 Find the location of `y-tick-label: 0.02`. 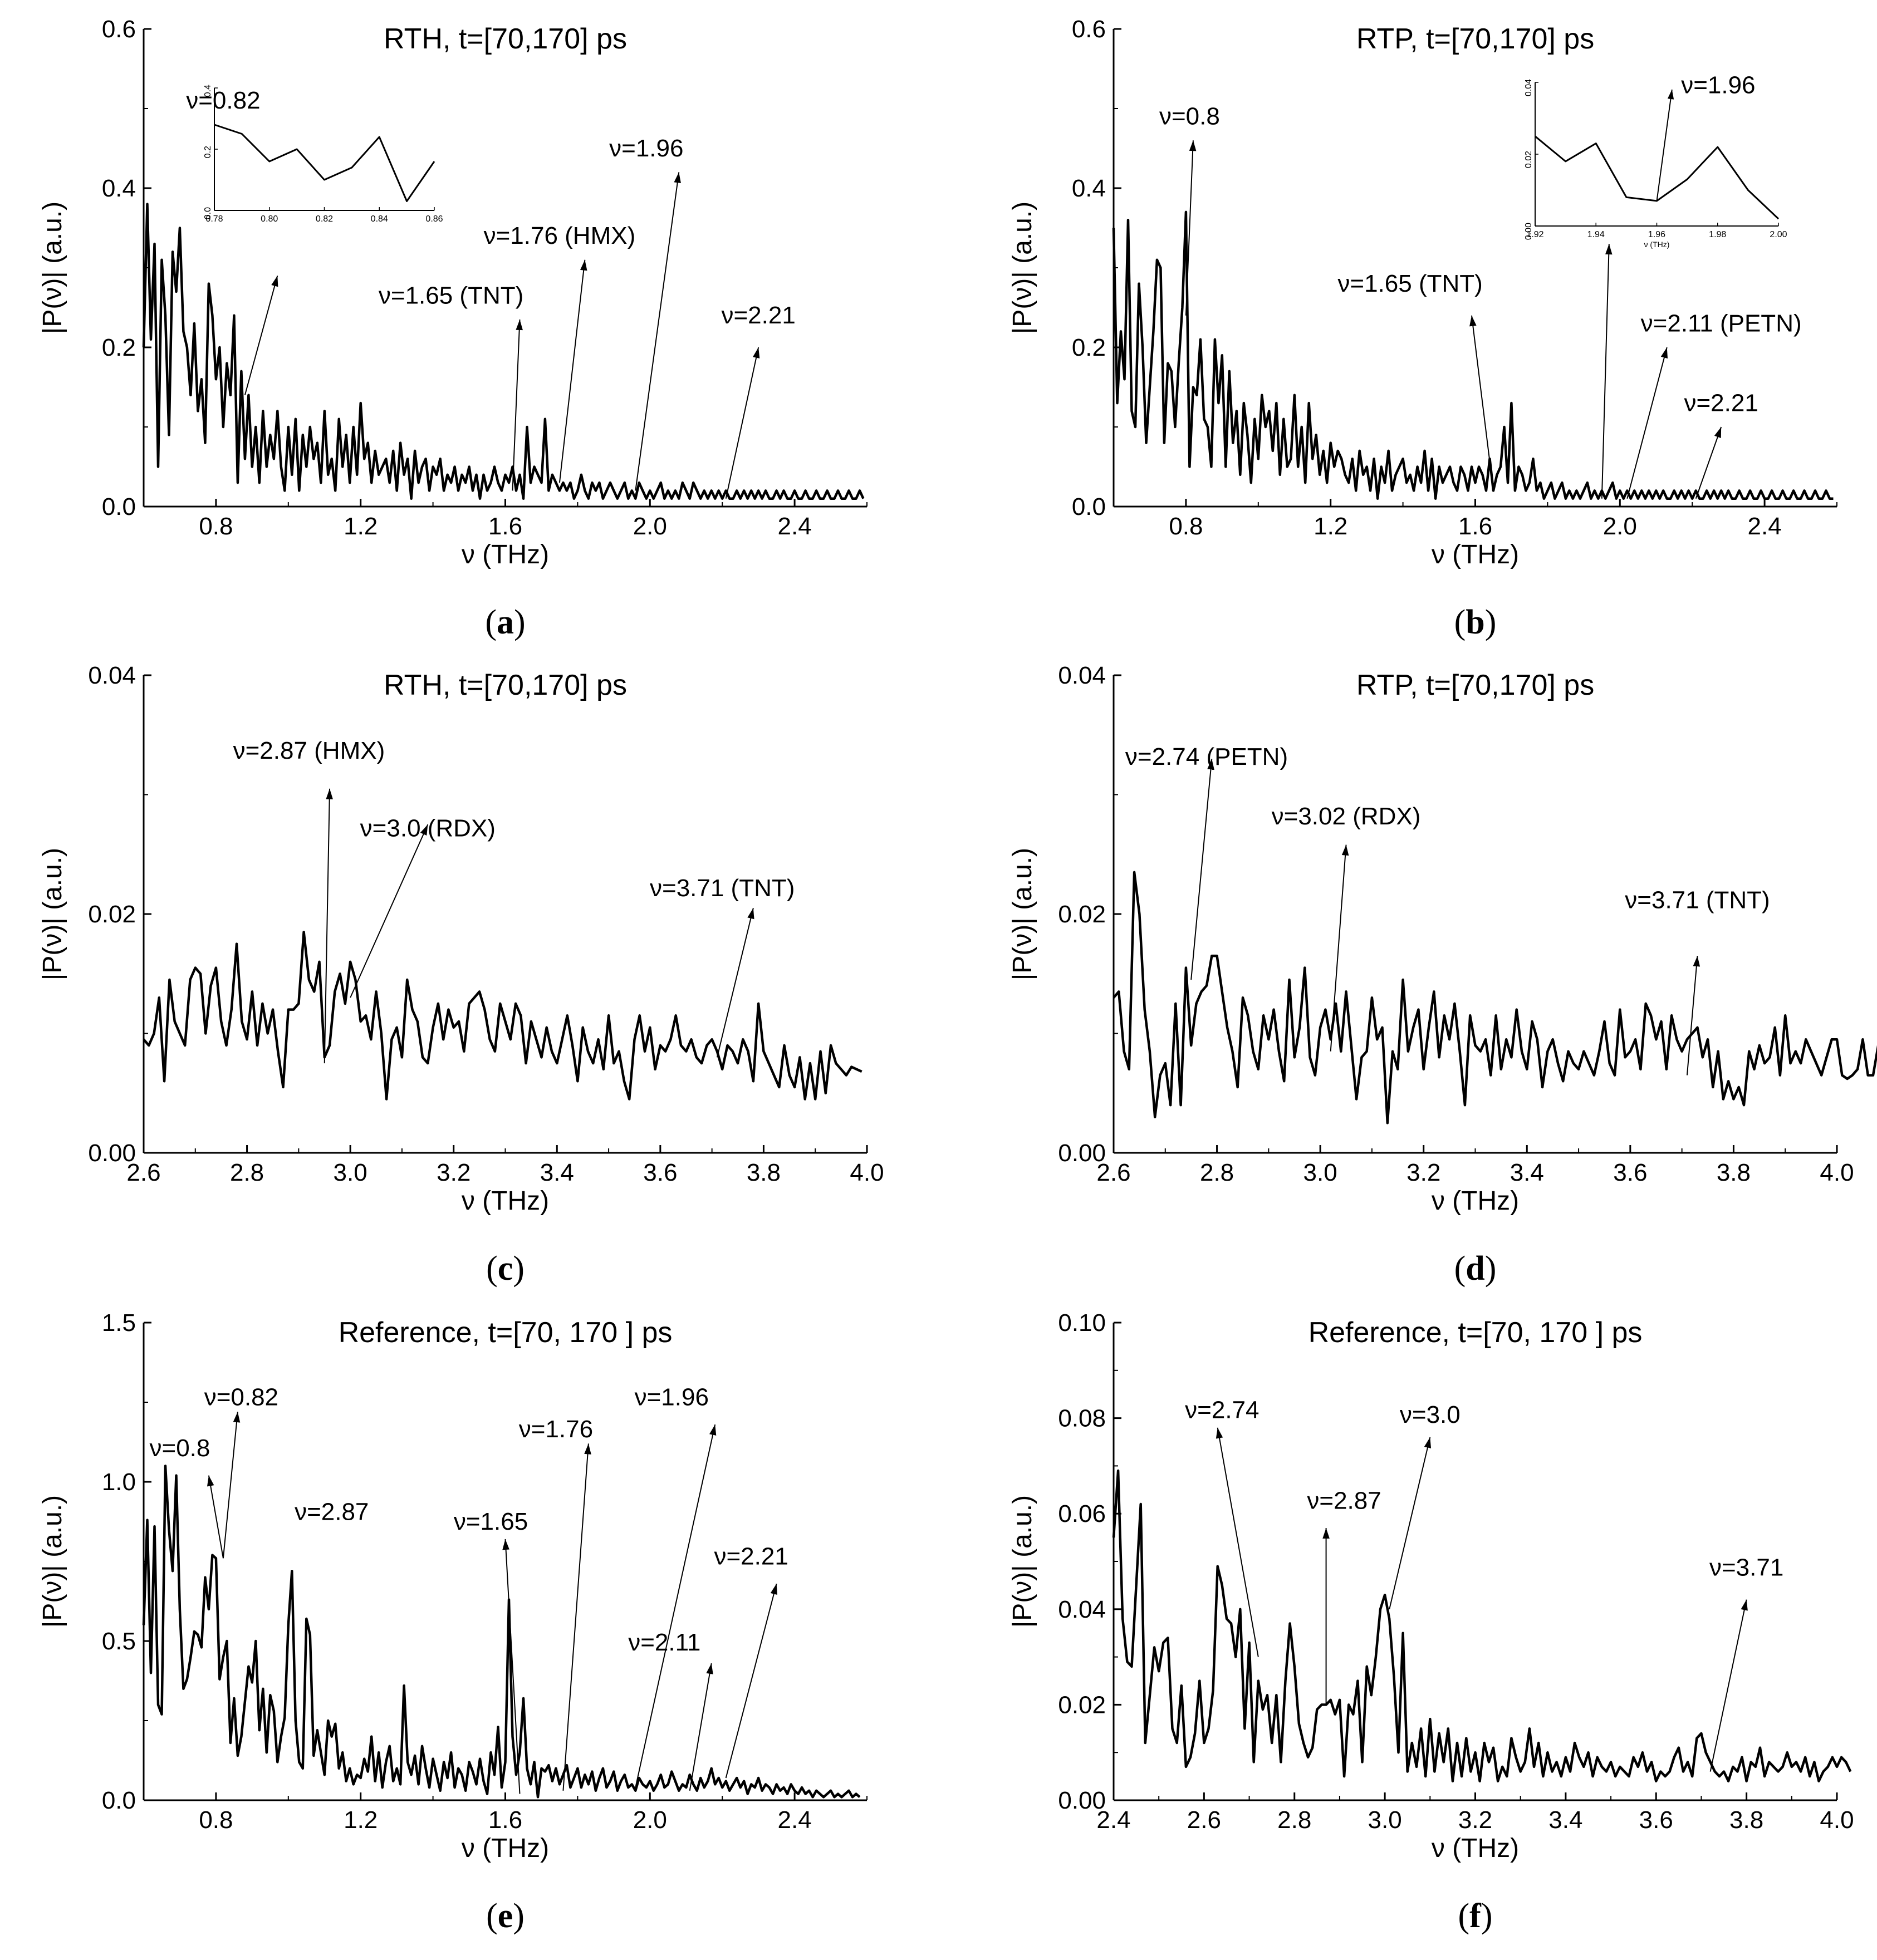

y-tick-label: 0.02 is located at coordinates (112, 915).